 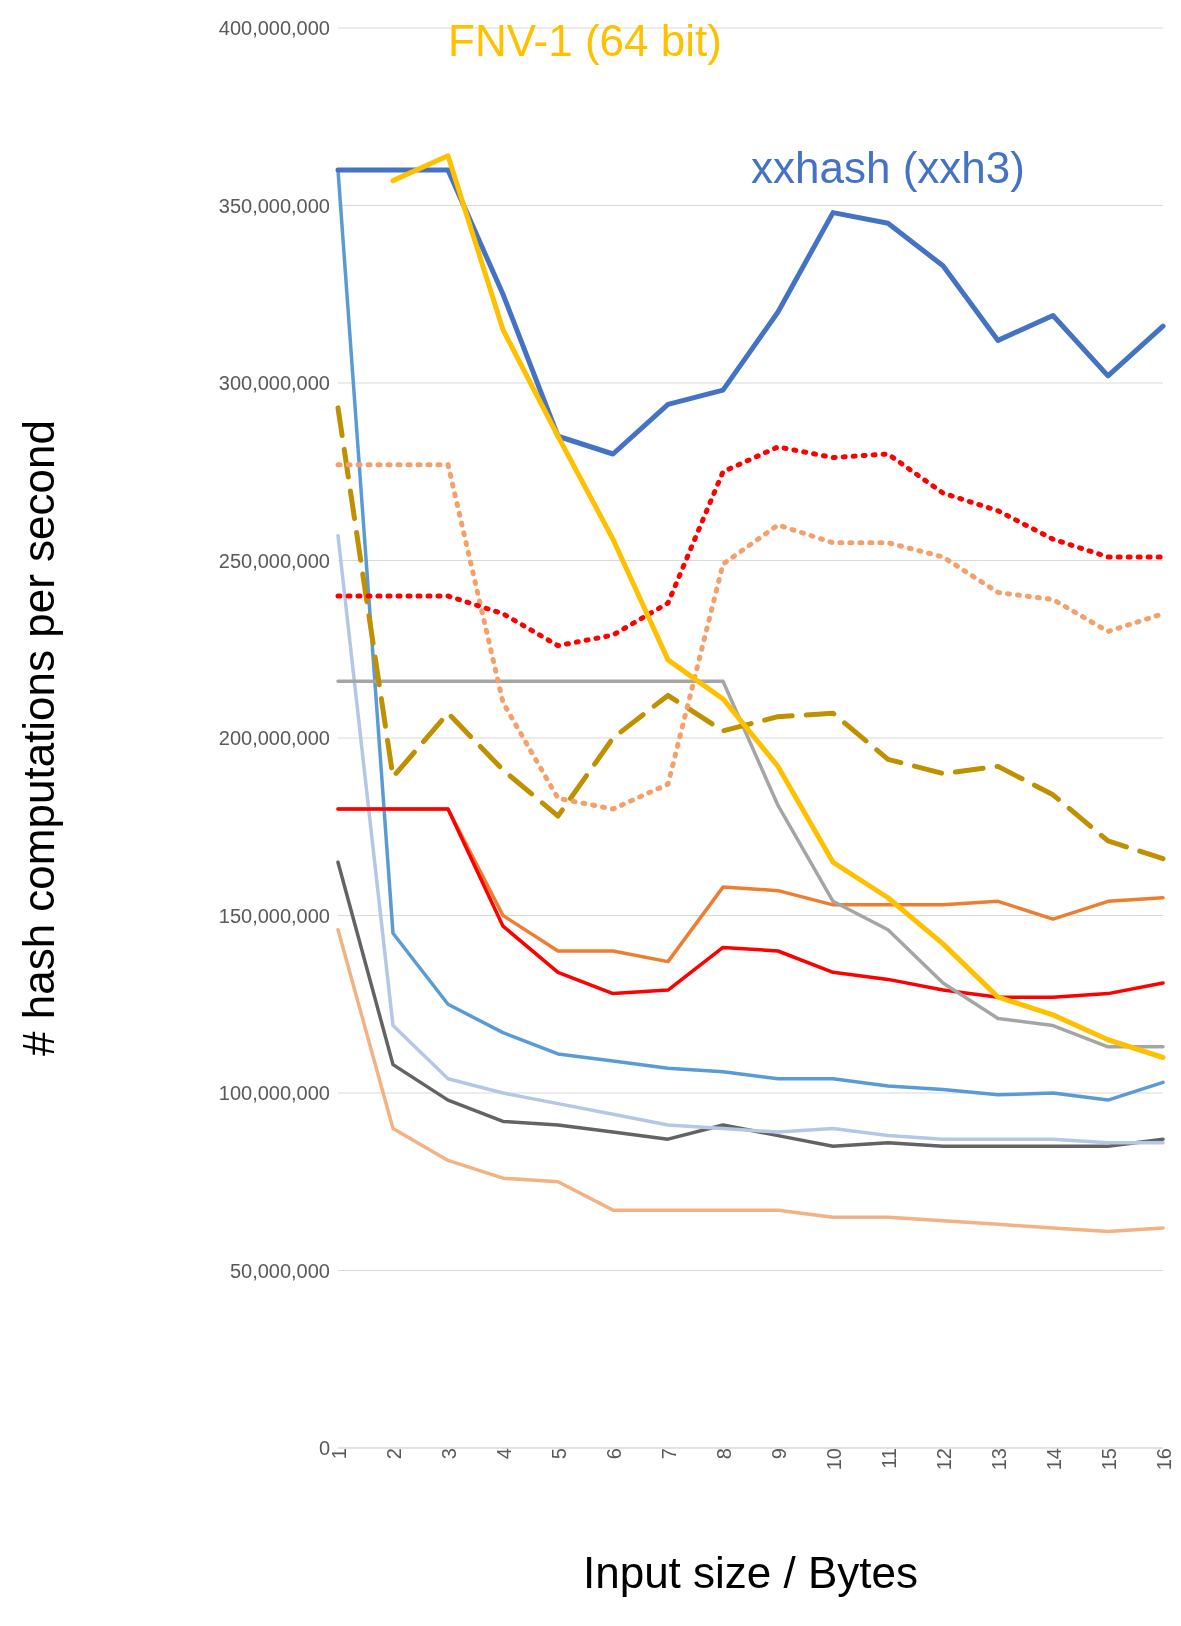 What do you see at coordinates (274, 560) in the screenshot?
I see `y-tick-label: 250,000,000` at bounding box center [274, 560].